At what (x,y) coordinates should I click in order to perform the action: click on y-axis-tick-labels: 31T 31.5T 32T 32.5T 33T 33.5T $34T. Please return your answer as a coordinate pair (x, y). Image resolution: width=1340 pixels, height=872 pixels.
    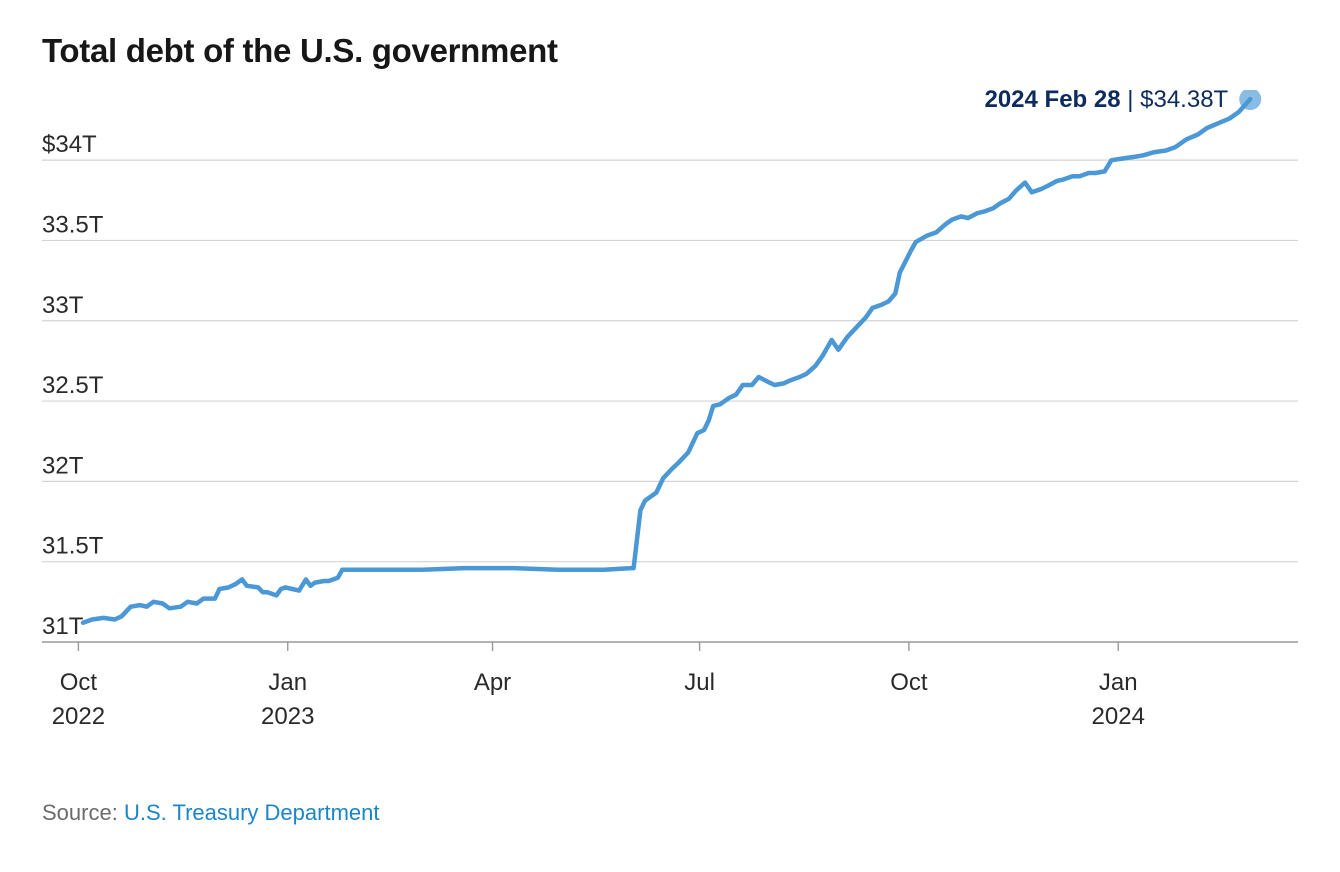
    Looking at the image, I should click on (73, 385).